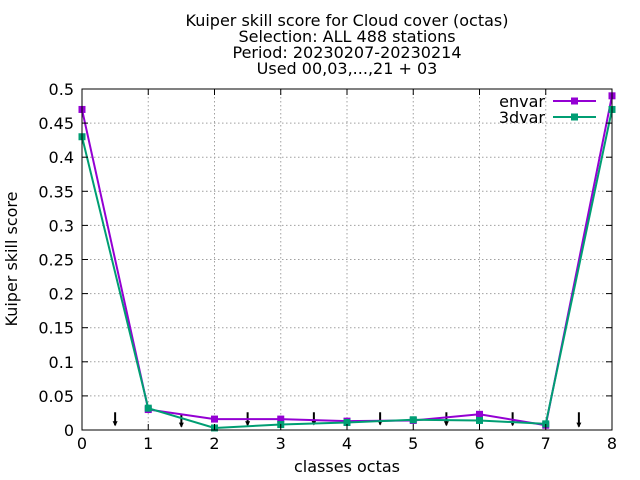 The image size is (640, 480). Describe the element at coordinates (347, 68) in the screenshot. I see `title-line-4: Used 00,03,...,21 + 03` at that location.